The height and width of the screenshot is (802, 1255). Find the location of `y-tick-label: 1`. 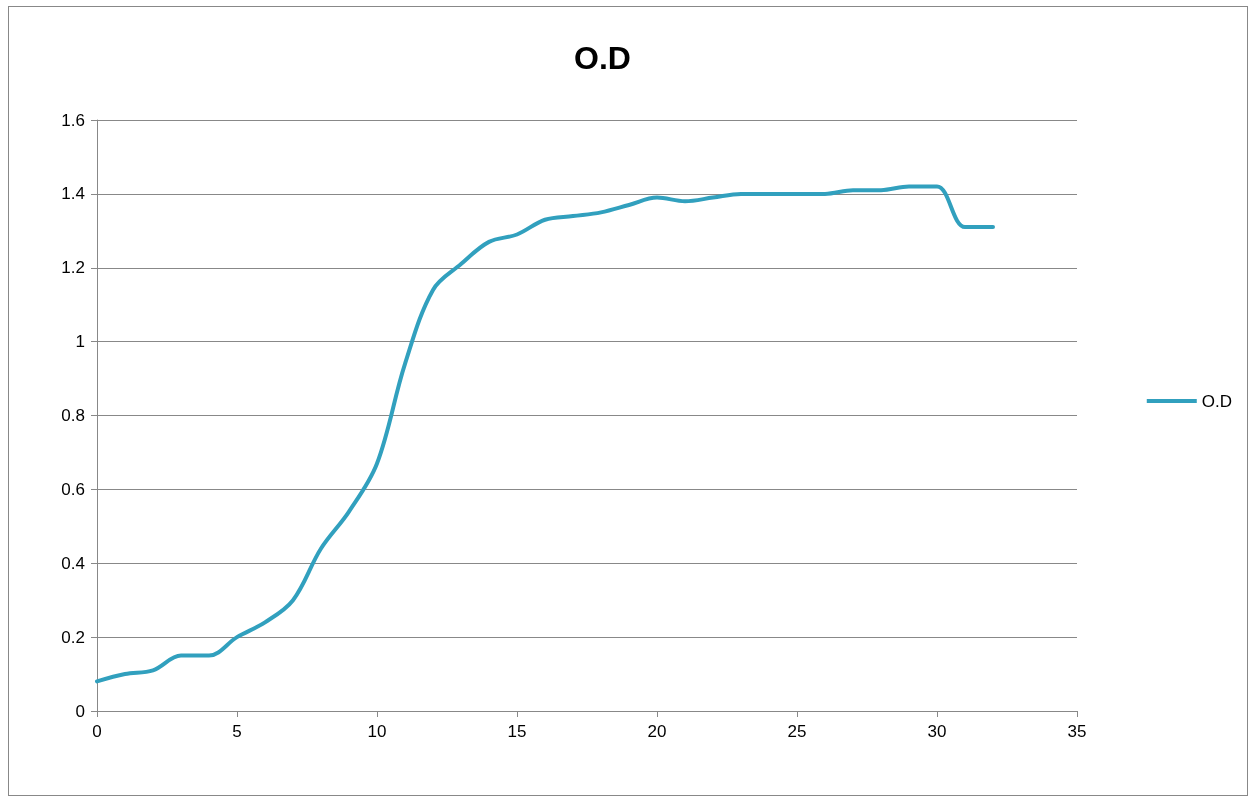

y-tick-label: 1 is located at coordinates (80, 342).